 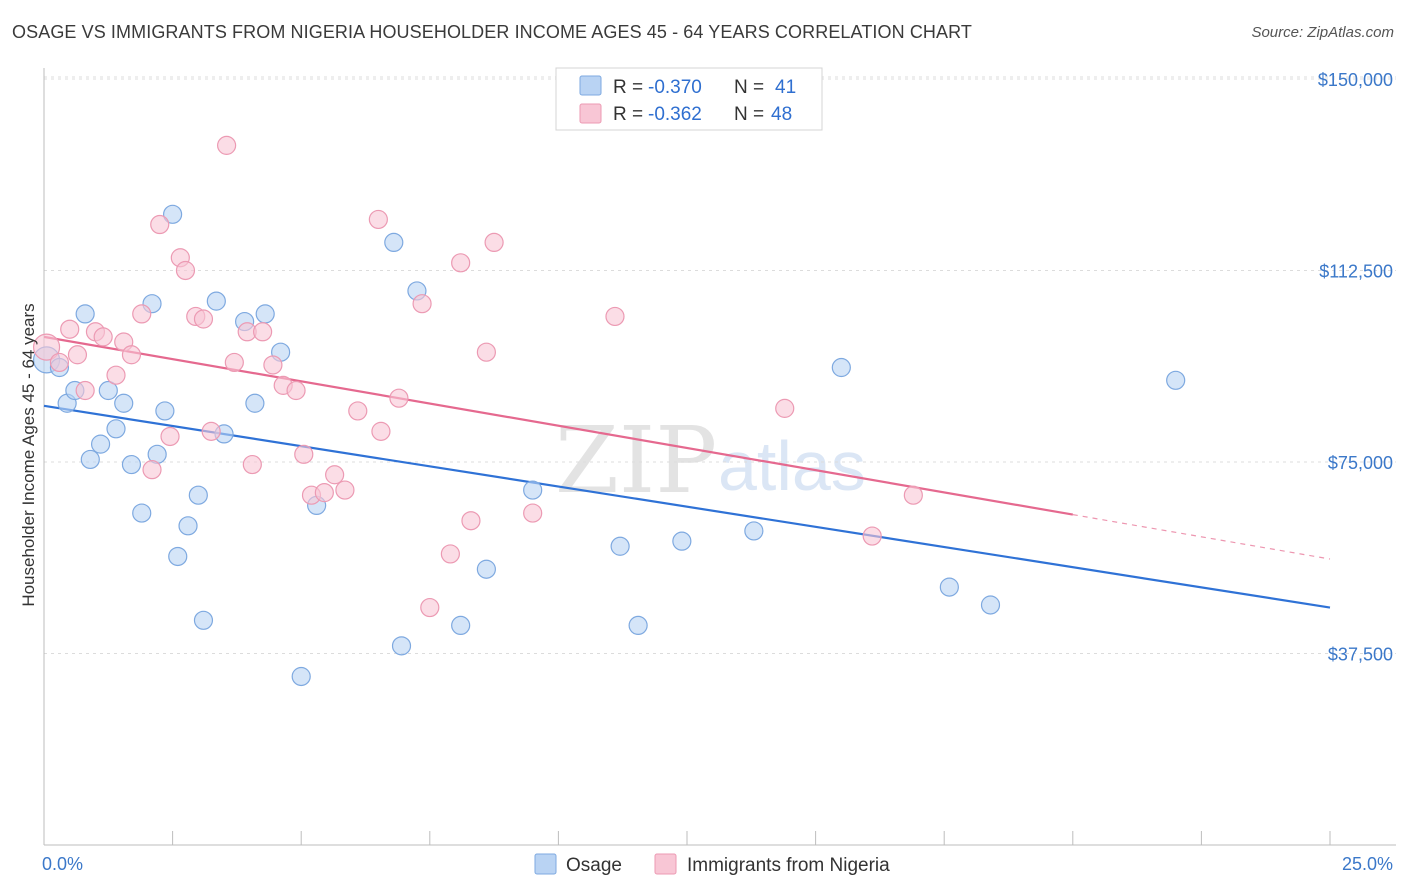 What do you see at coordinates (749, 114) in the screenshot?
I see `legend-n-label-2: N =` at bounding box center [749, 114].